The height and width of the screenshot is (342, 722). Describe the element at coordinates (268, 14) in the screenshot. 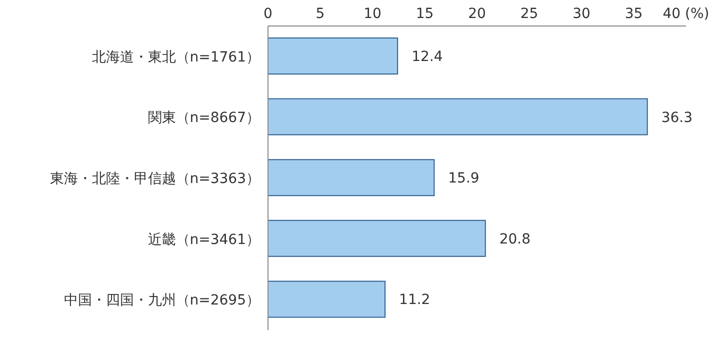

I see `x-tick-label: 0` at that location.